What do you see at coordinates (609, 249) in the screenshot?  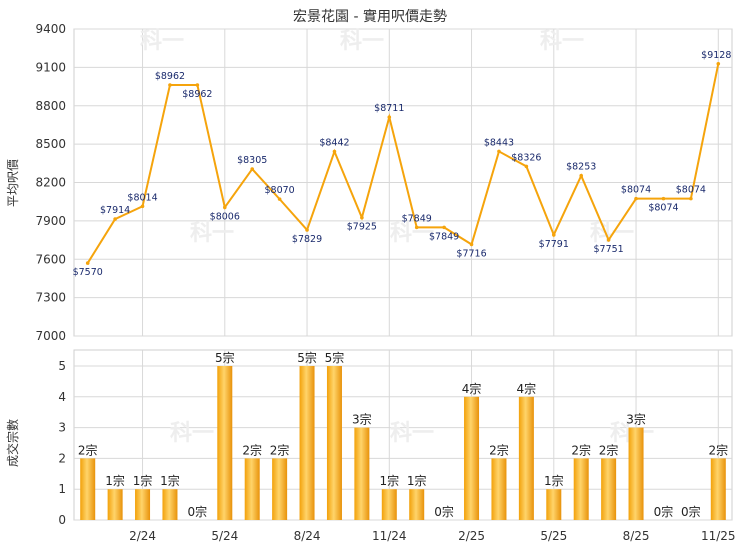 I see `price-data-label: $7751` at bounding box center [609, 249].